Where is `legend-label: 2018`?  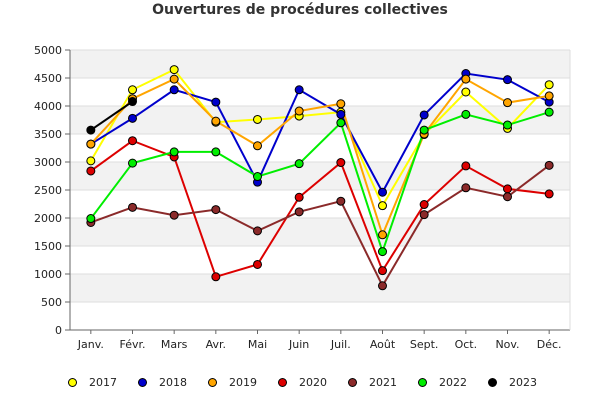
legend-label: 2018 is located at coordinates (173, 382).